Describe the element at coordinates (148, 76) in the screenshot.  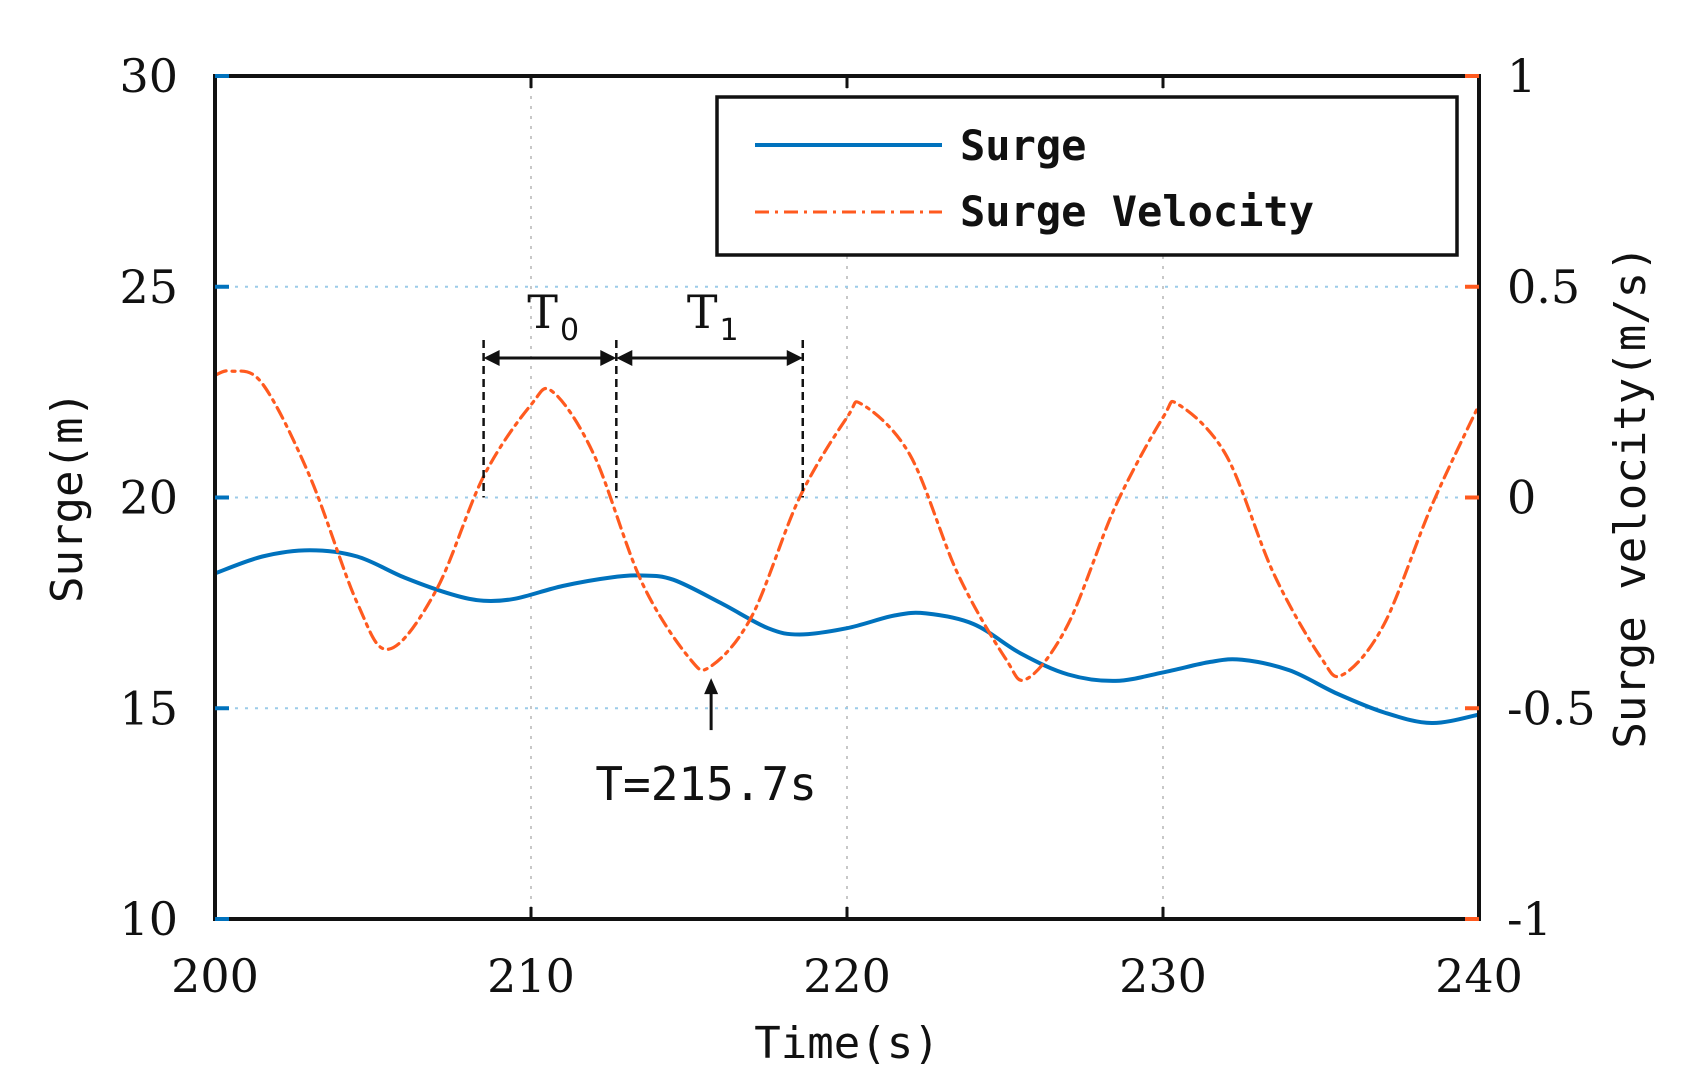
I see `left-y-tick-label: 30` at that location.